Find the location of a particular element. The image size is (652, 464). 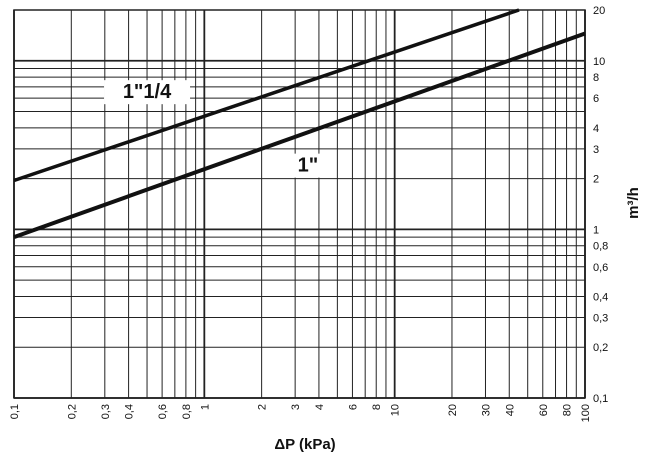

series-labels: 1"1/4 1" is located at coordinates (216, 129).